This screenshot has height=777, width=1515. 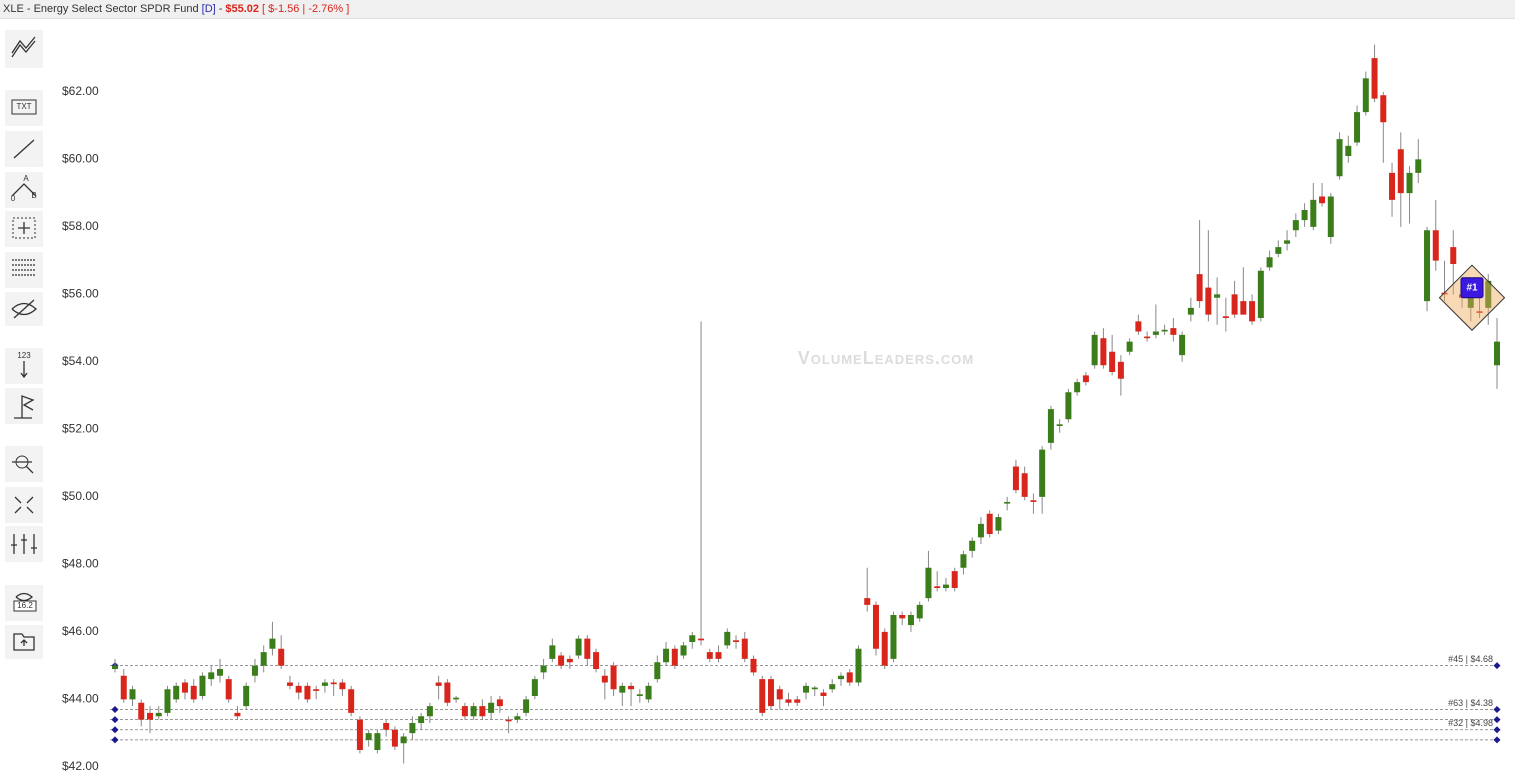 What do you see at coordinates (1472, 287) in the screenshot?
I see `marker-label: #1` at bounding box center [1472, 287].